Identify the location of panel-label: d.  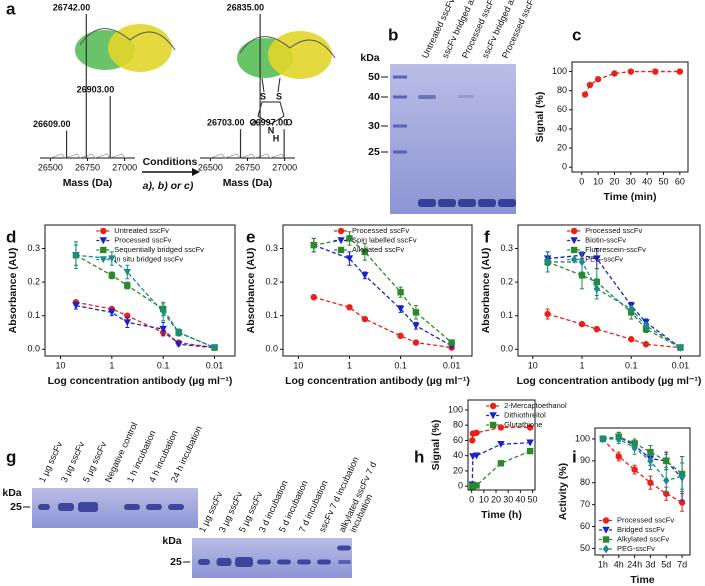
(11, 236).